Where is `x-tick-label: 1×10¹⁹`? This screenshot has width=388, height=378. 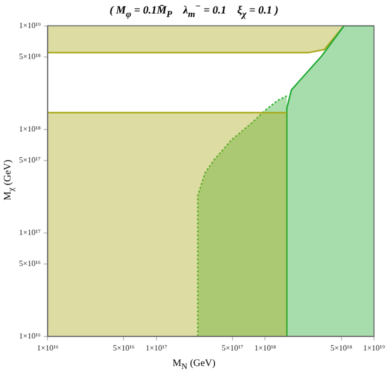
x-tick-label: 1×10¹⁹ is located at coordinates (374, 347).